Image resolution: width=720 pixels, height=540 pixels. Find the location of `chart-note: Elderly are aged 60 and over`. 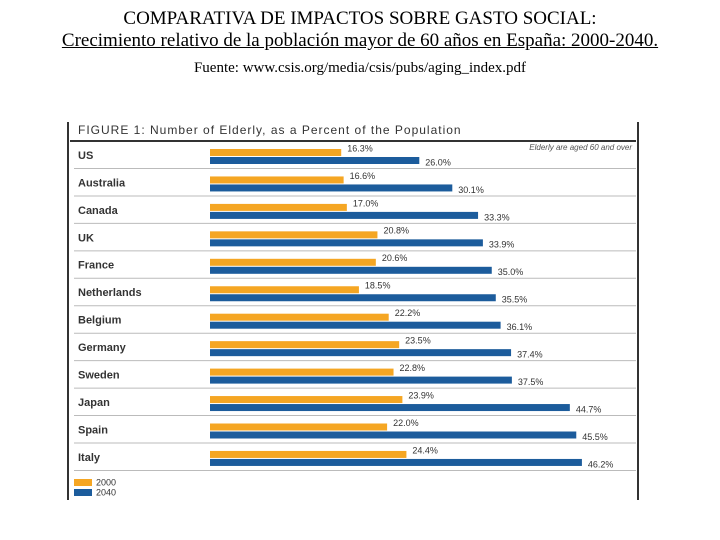

chart-note: Elderly are aged 60 and over is located at coordinates (580, 147).